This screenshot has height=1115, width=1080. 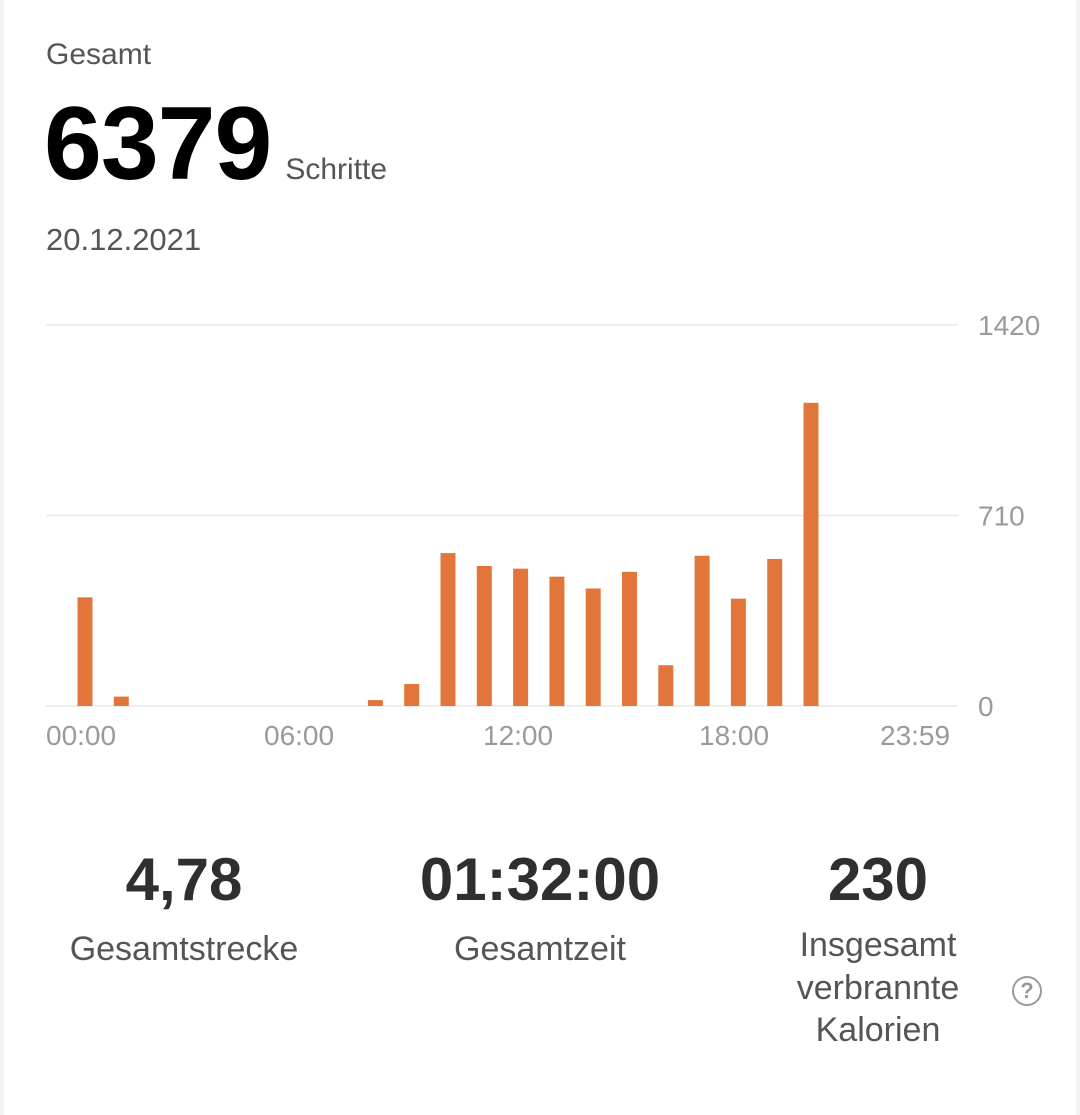 I want to click on bar-10:00, so click(x=448, y=629).